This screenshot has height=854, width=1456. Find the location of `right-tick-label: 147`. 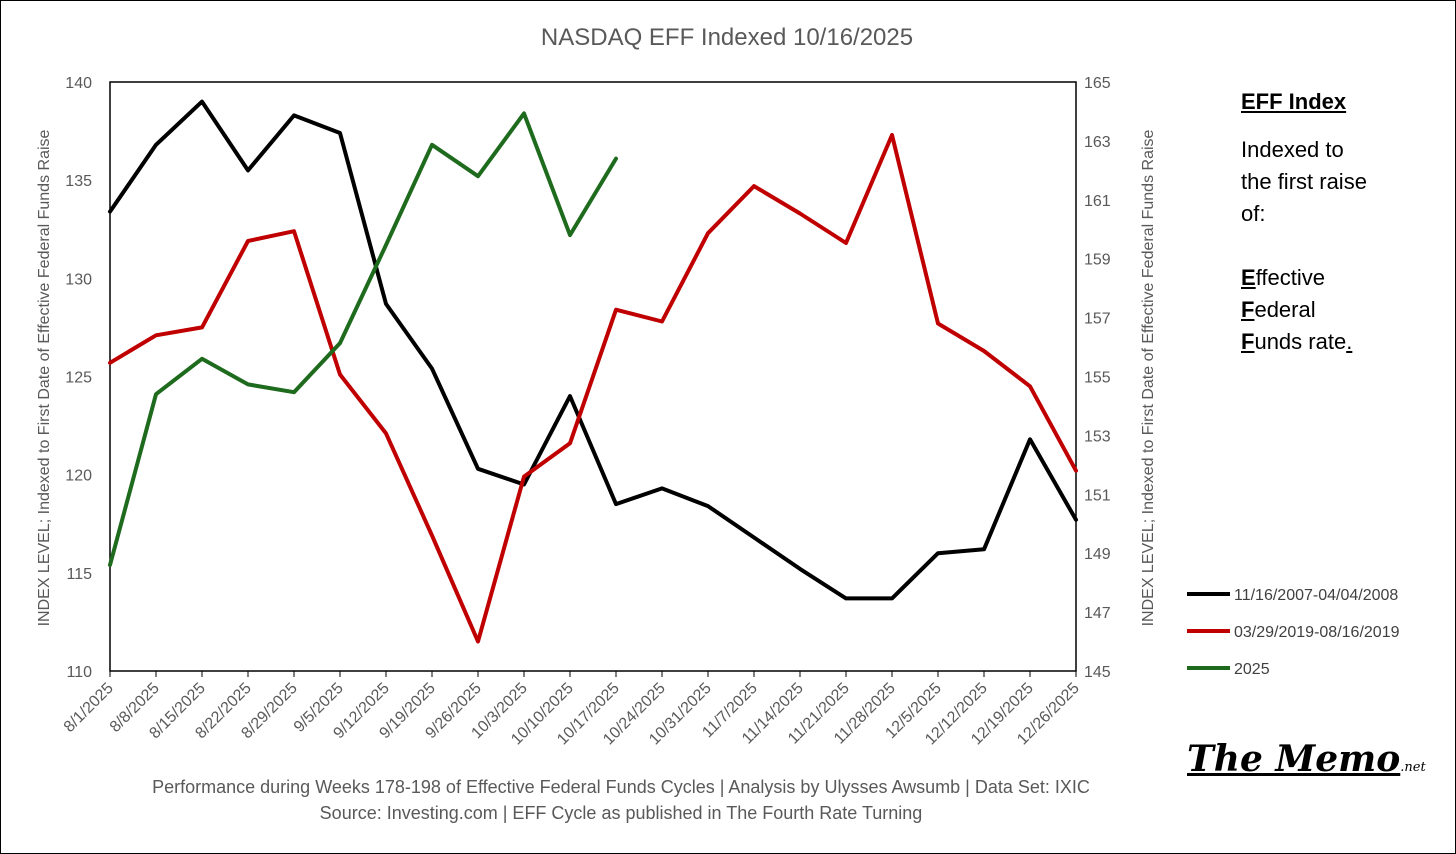

right-tick-label: 147 is located at coordinates (1097, 613).